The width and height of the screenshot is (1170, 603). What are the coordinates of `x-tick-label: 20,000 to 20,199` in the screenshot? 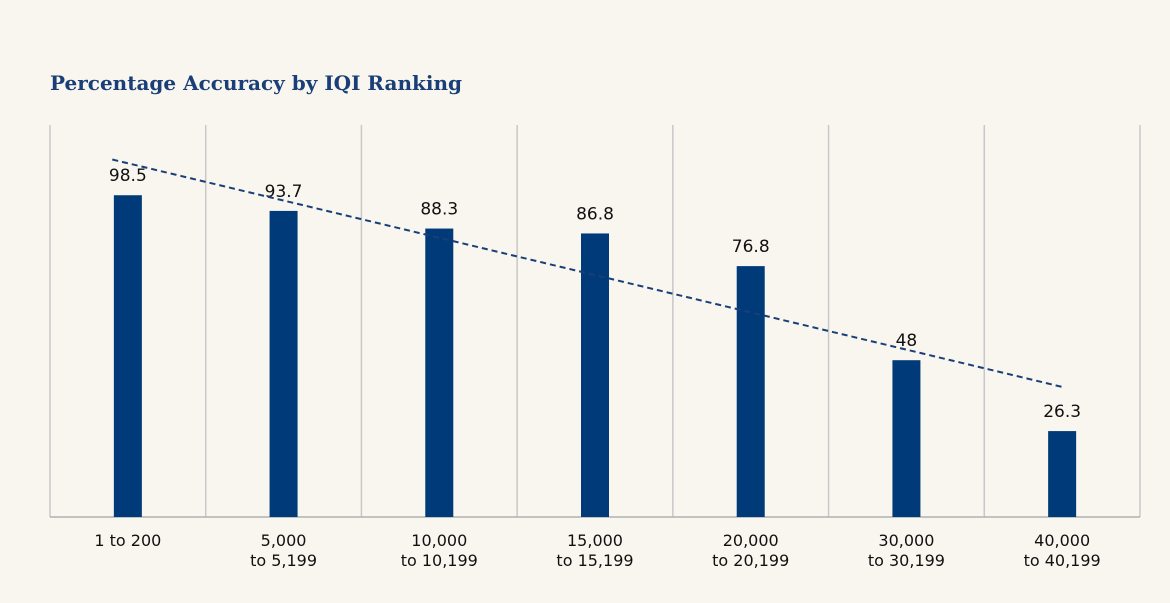 It's located at (751, 550).